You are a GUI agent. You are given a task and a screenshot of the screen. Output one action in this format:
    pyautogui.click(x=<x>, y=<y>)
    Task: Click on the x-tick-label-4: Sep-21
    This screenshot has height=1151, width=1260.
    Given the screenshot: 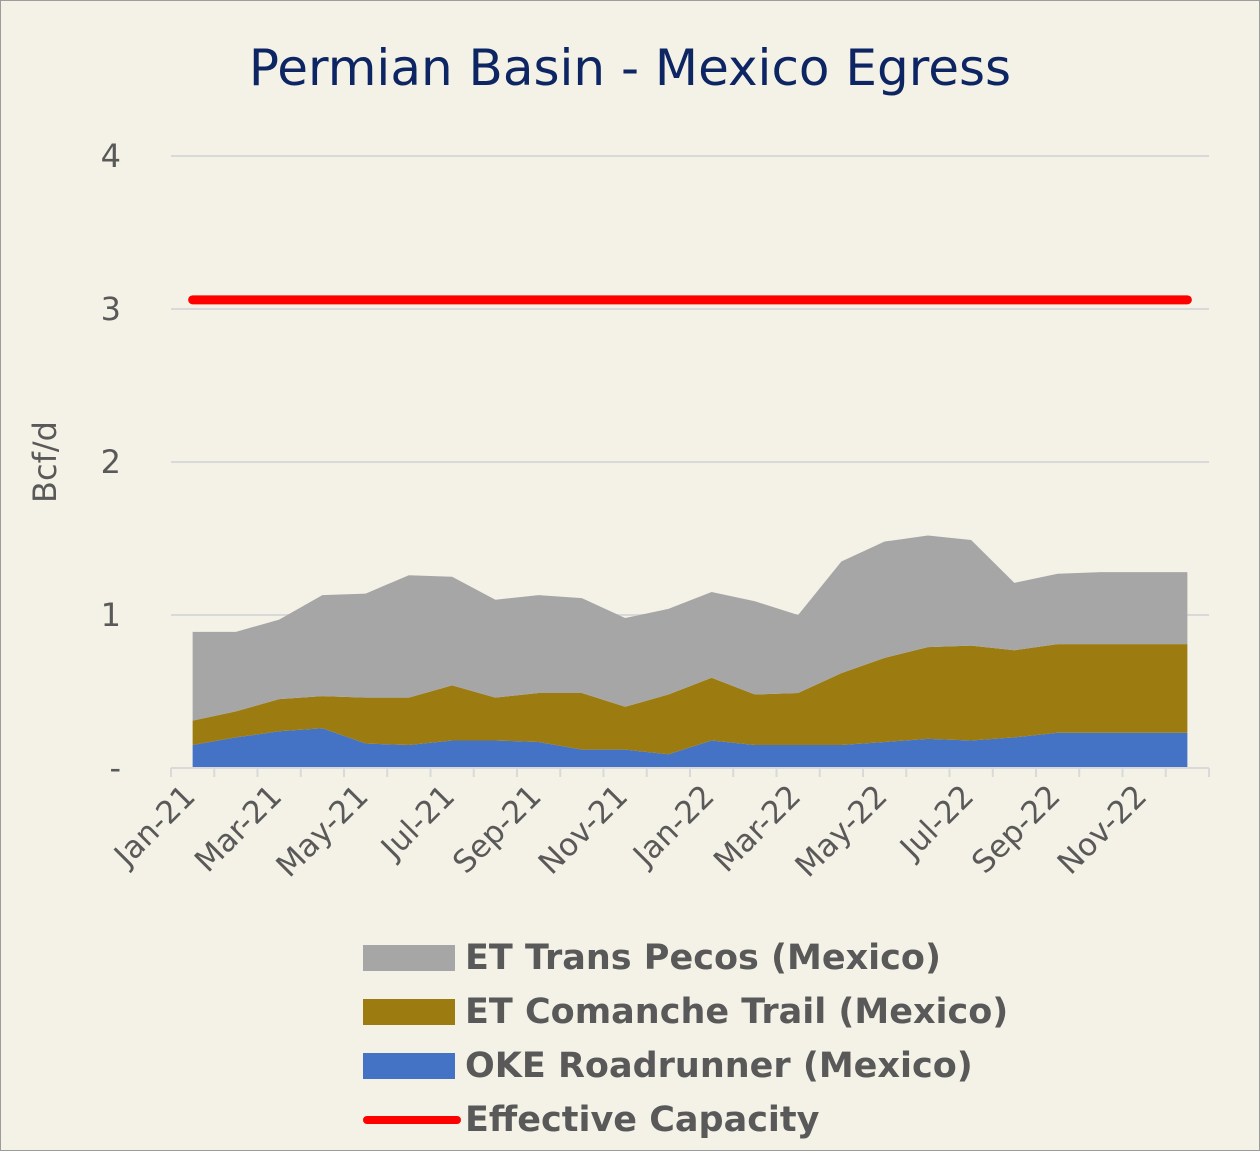 What is the action you would take?
    pyautogui.click(x=497, y=829)
    